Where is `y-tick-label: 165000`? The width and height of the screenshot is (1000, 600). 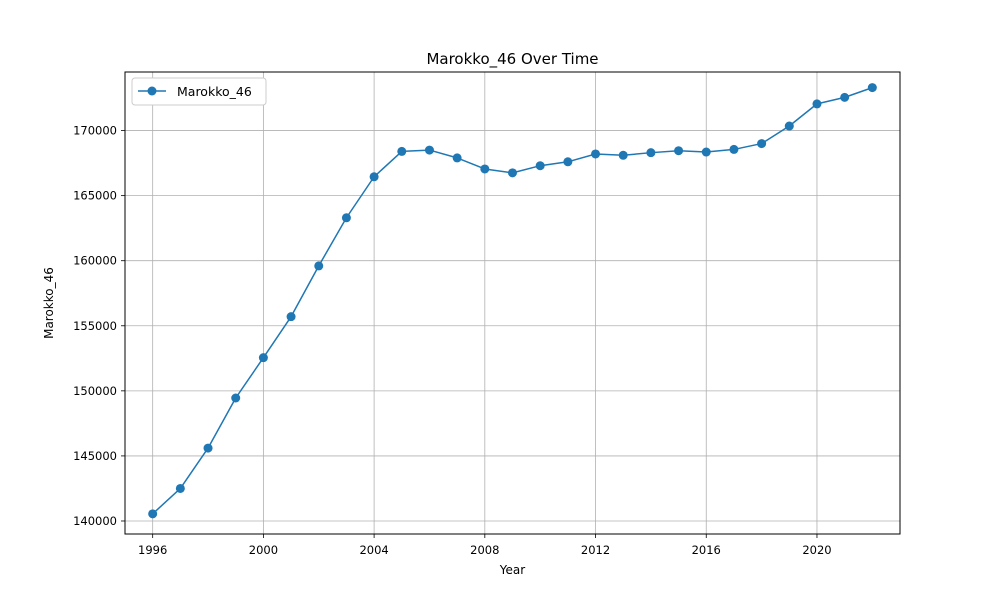 y-tick-label: 165000 is located at coordinates (95, 196).